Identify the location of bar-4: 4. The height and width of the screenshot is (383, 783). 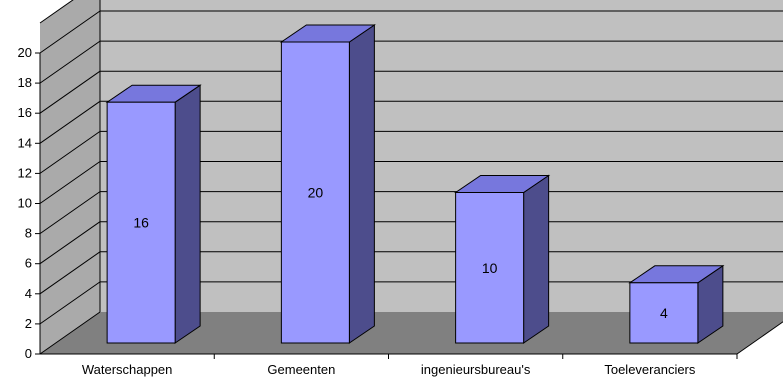
(676, 304).